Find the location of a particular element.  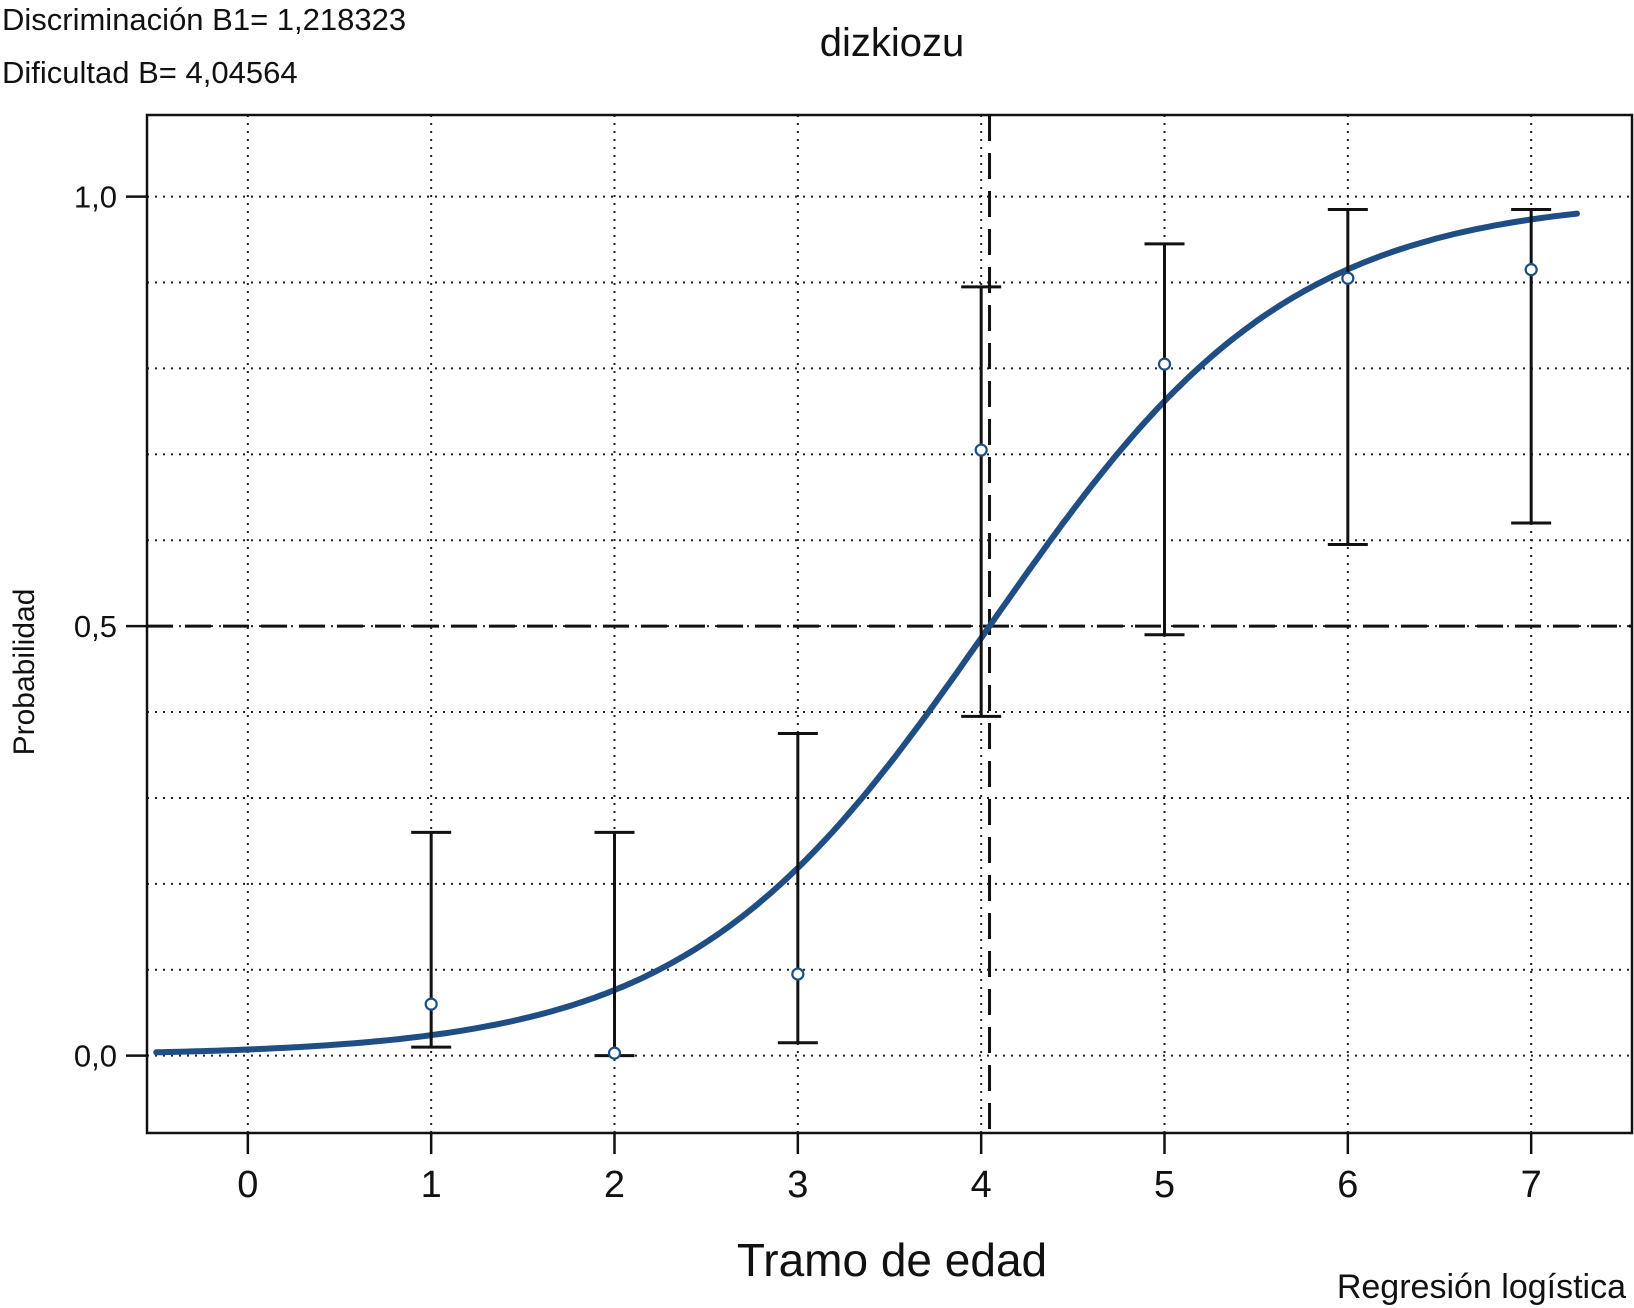

x-tick-label: 4 is located at coordinates (981, 1185).